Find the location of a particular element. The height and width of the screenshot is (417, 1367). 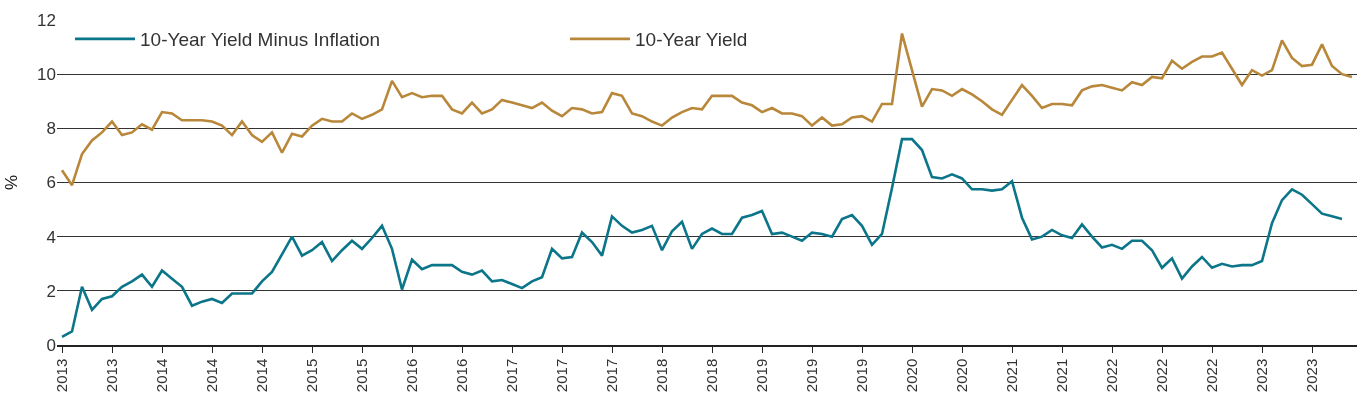

legend-label: 10-Year Yield Minus Inflation is located at coordinates (260, 40).